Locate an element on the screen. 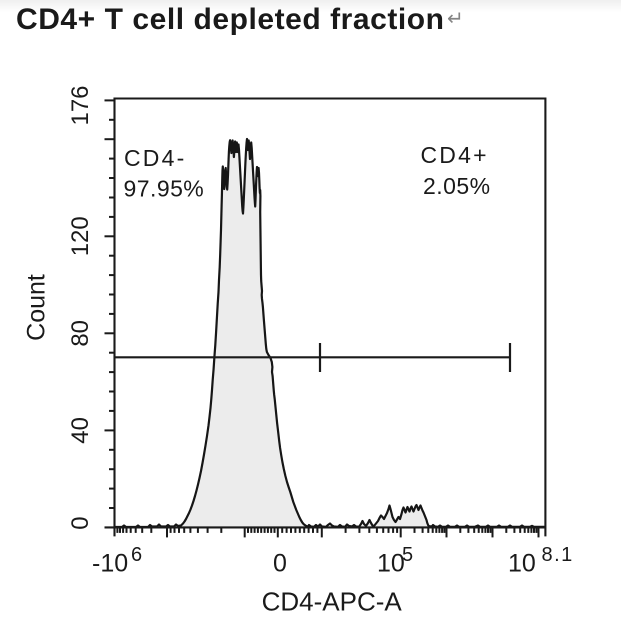  svg-text: CD4+ is located at coordinates (455, 155).